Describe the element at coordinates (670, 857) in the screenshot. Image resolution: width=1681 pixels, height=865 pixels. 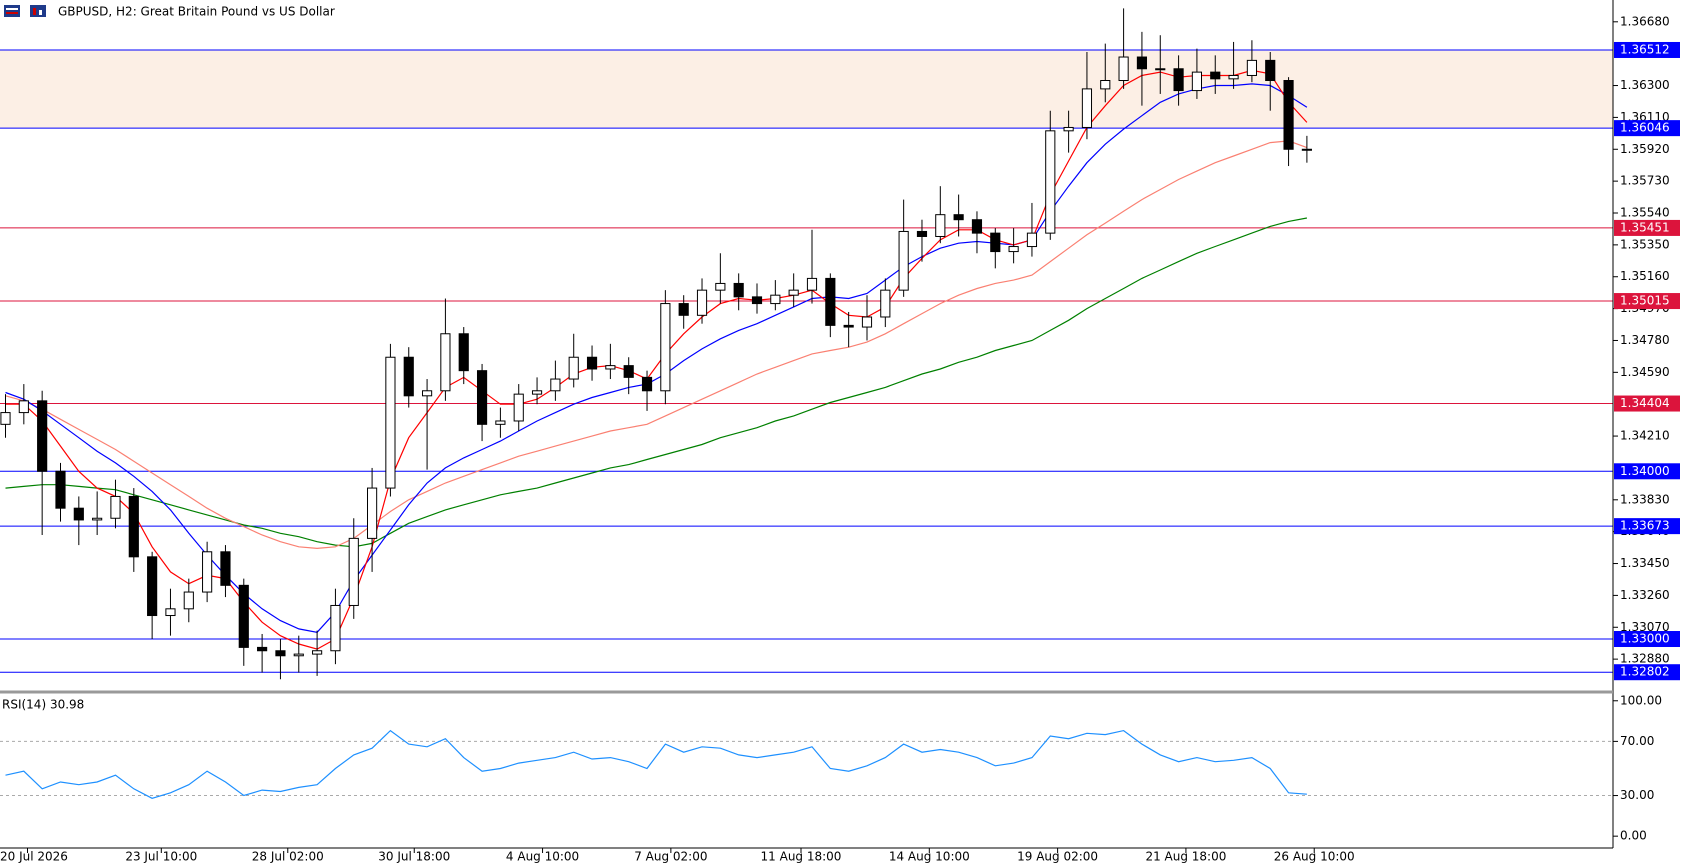
I see `x-tick-label: 7 Aug 02:00` at that location.